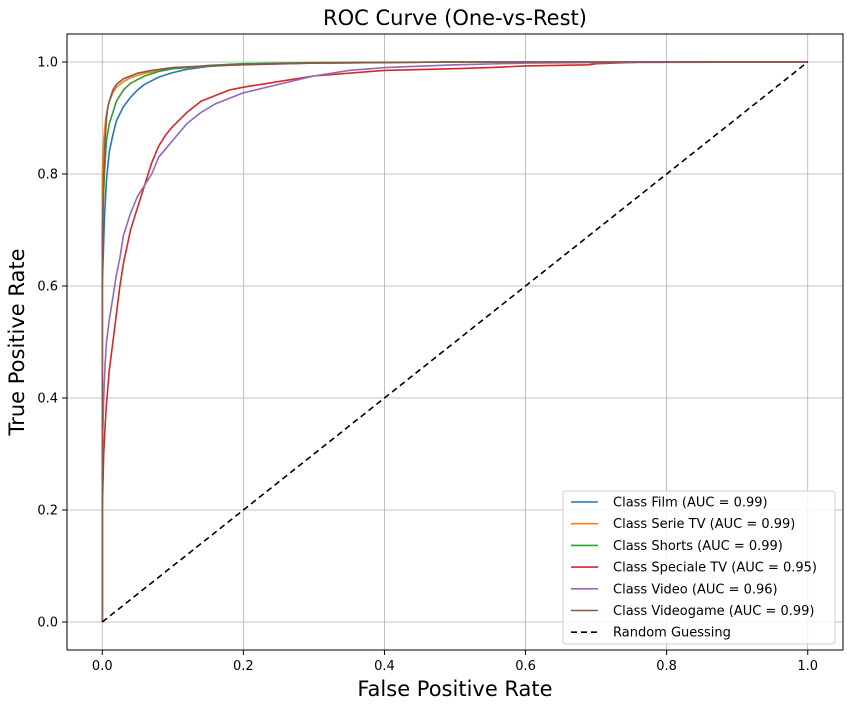 The width and height of the screenshot is (852, 709). I want to click on y-tick-label: 0.0, so click(47, 623).